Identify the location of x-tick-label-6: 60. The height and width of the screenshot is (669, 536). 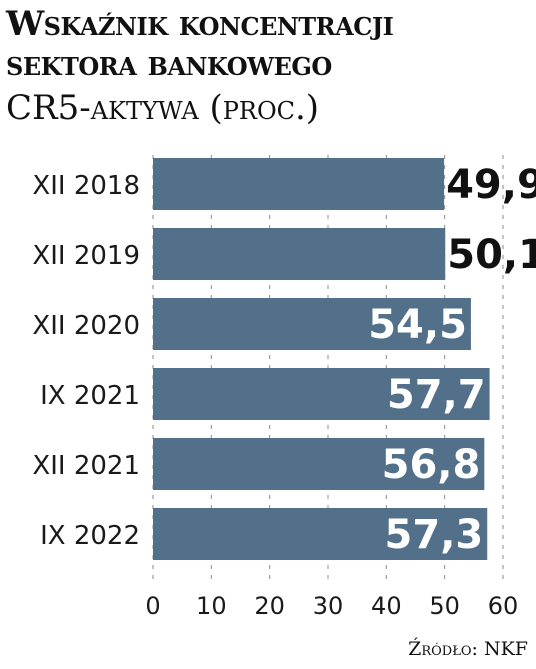
(503, 606).